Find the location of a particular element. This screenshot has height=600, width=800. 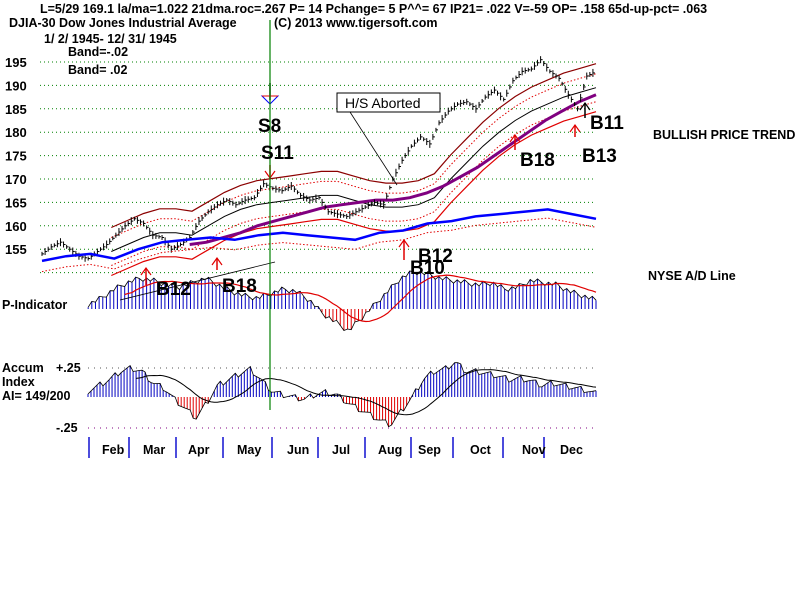

hs-aborted-callout: H/S Aborted is located at coordinates (388, 139).